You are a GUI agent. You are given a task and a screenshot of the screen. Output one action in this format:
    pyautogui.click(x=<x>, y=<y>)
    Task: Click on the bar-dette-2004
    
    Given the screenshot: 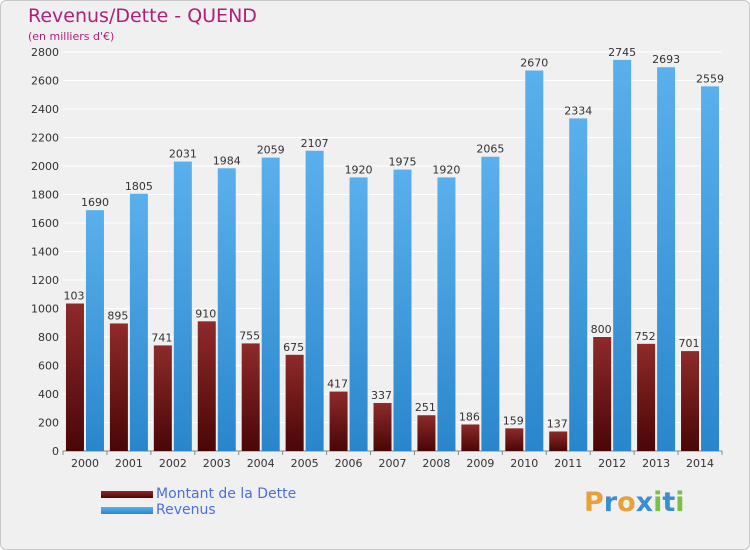 What is the action you would take?
    pyautogui.click(x=250, y=397)
    